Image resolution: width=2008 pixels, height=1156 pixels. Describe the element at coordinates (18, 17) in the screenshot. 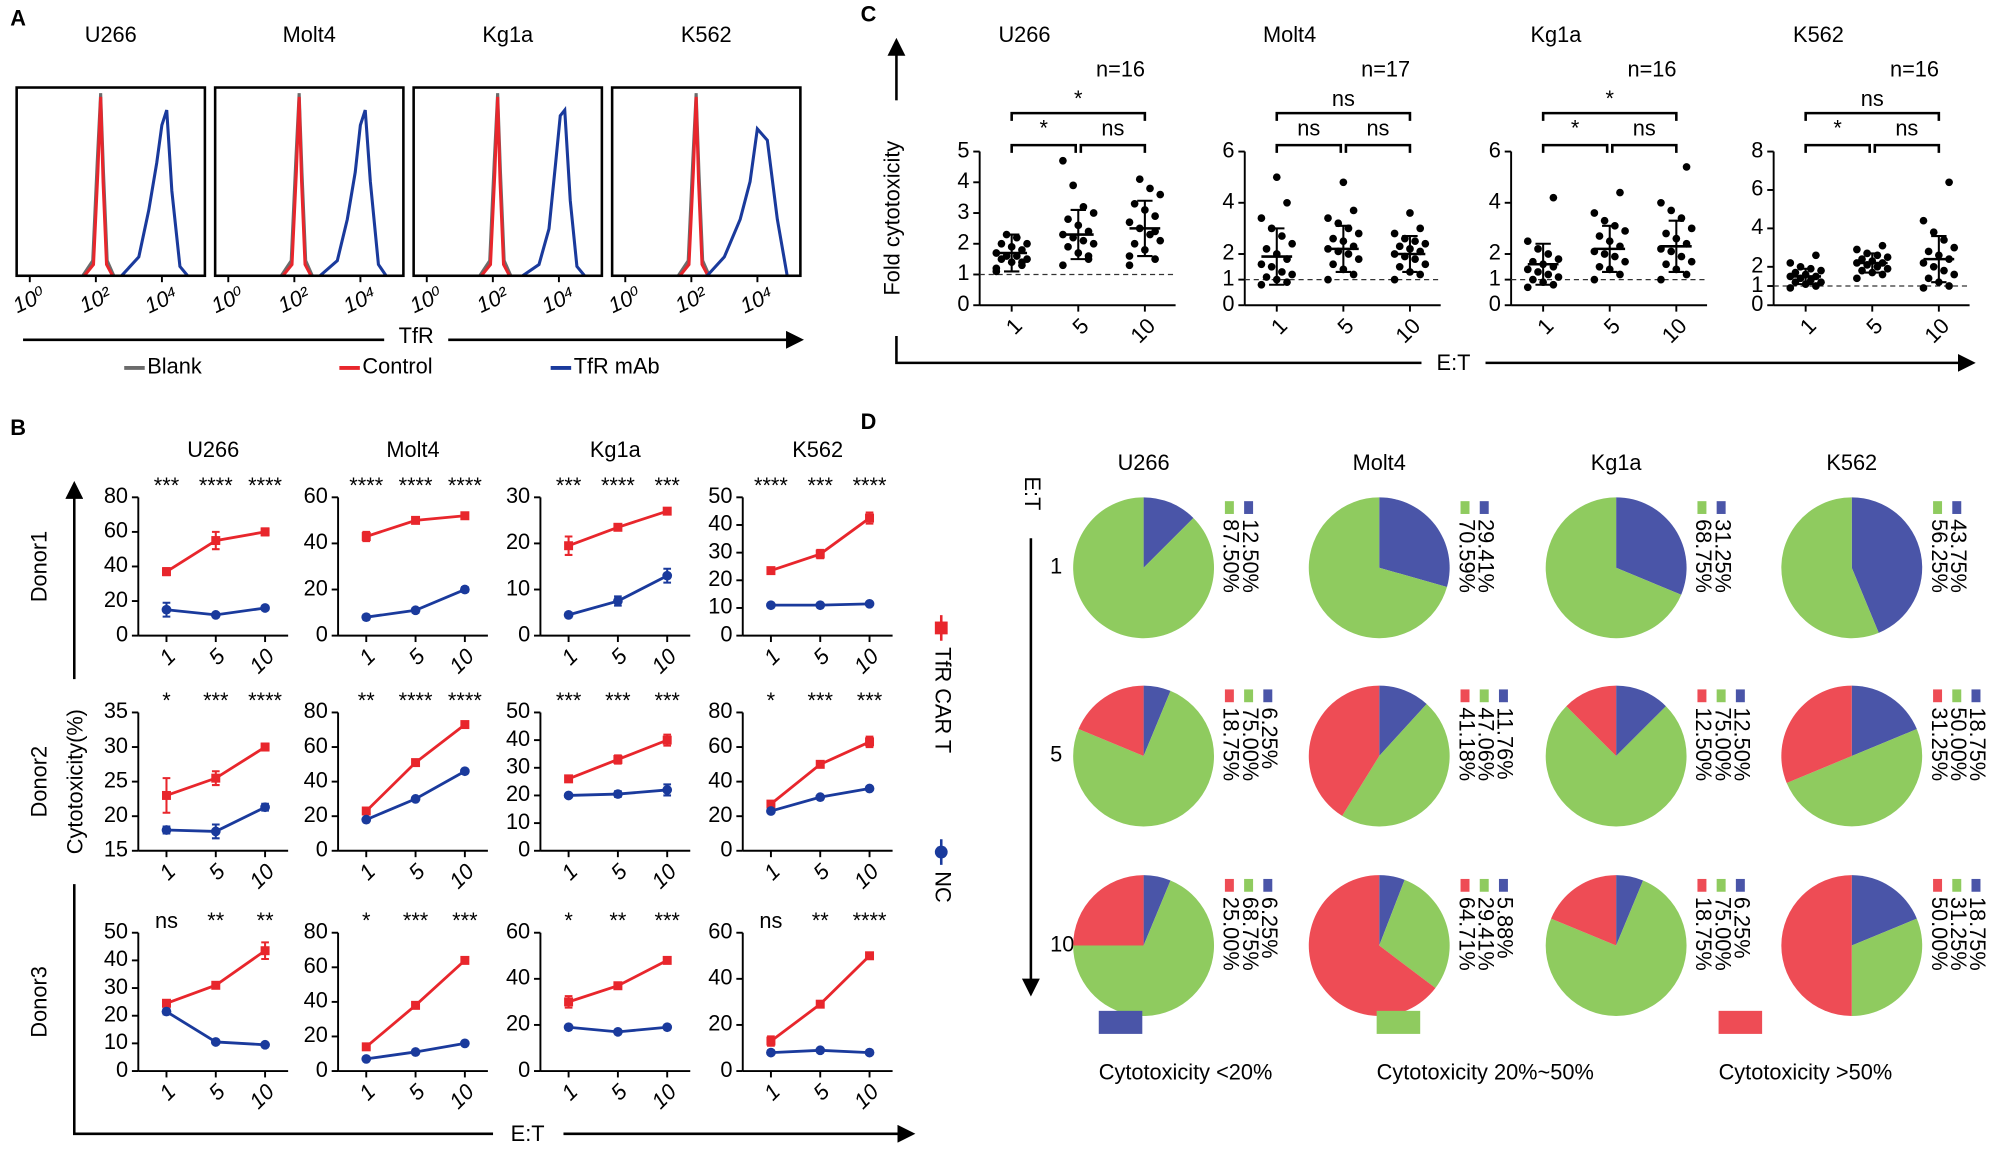

I see `panel-label: A` at that location.